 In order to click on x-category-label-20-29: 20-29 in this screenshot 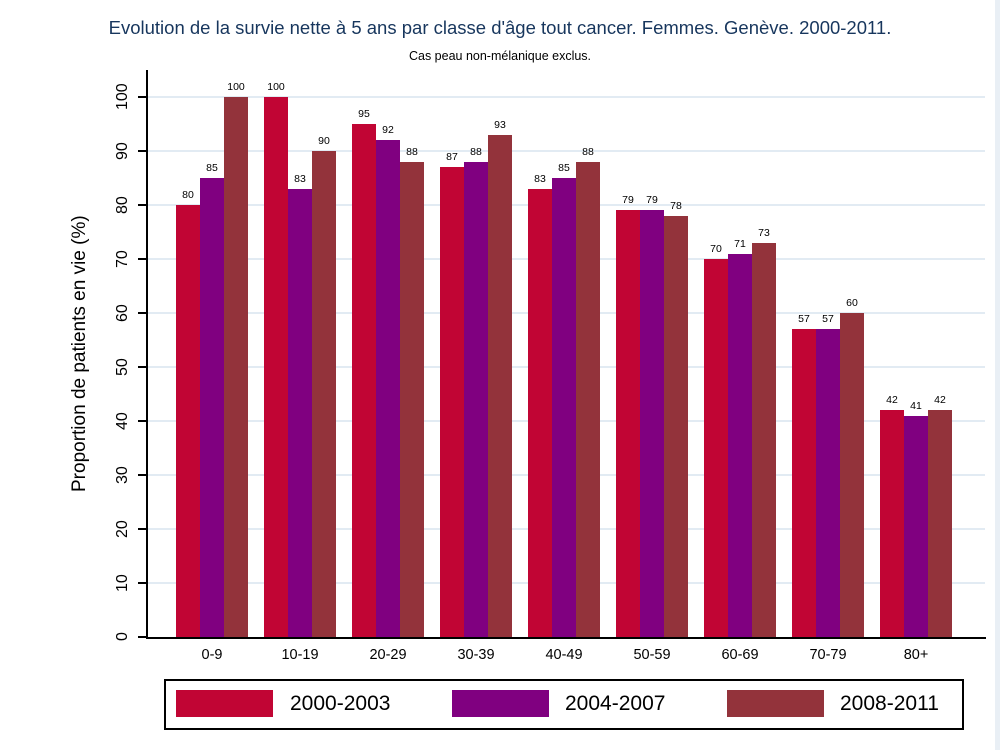, I will do `click(388, 655)`.